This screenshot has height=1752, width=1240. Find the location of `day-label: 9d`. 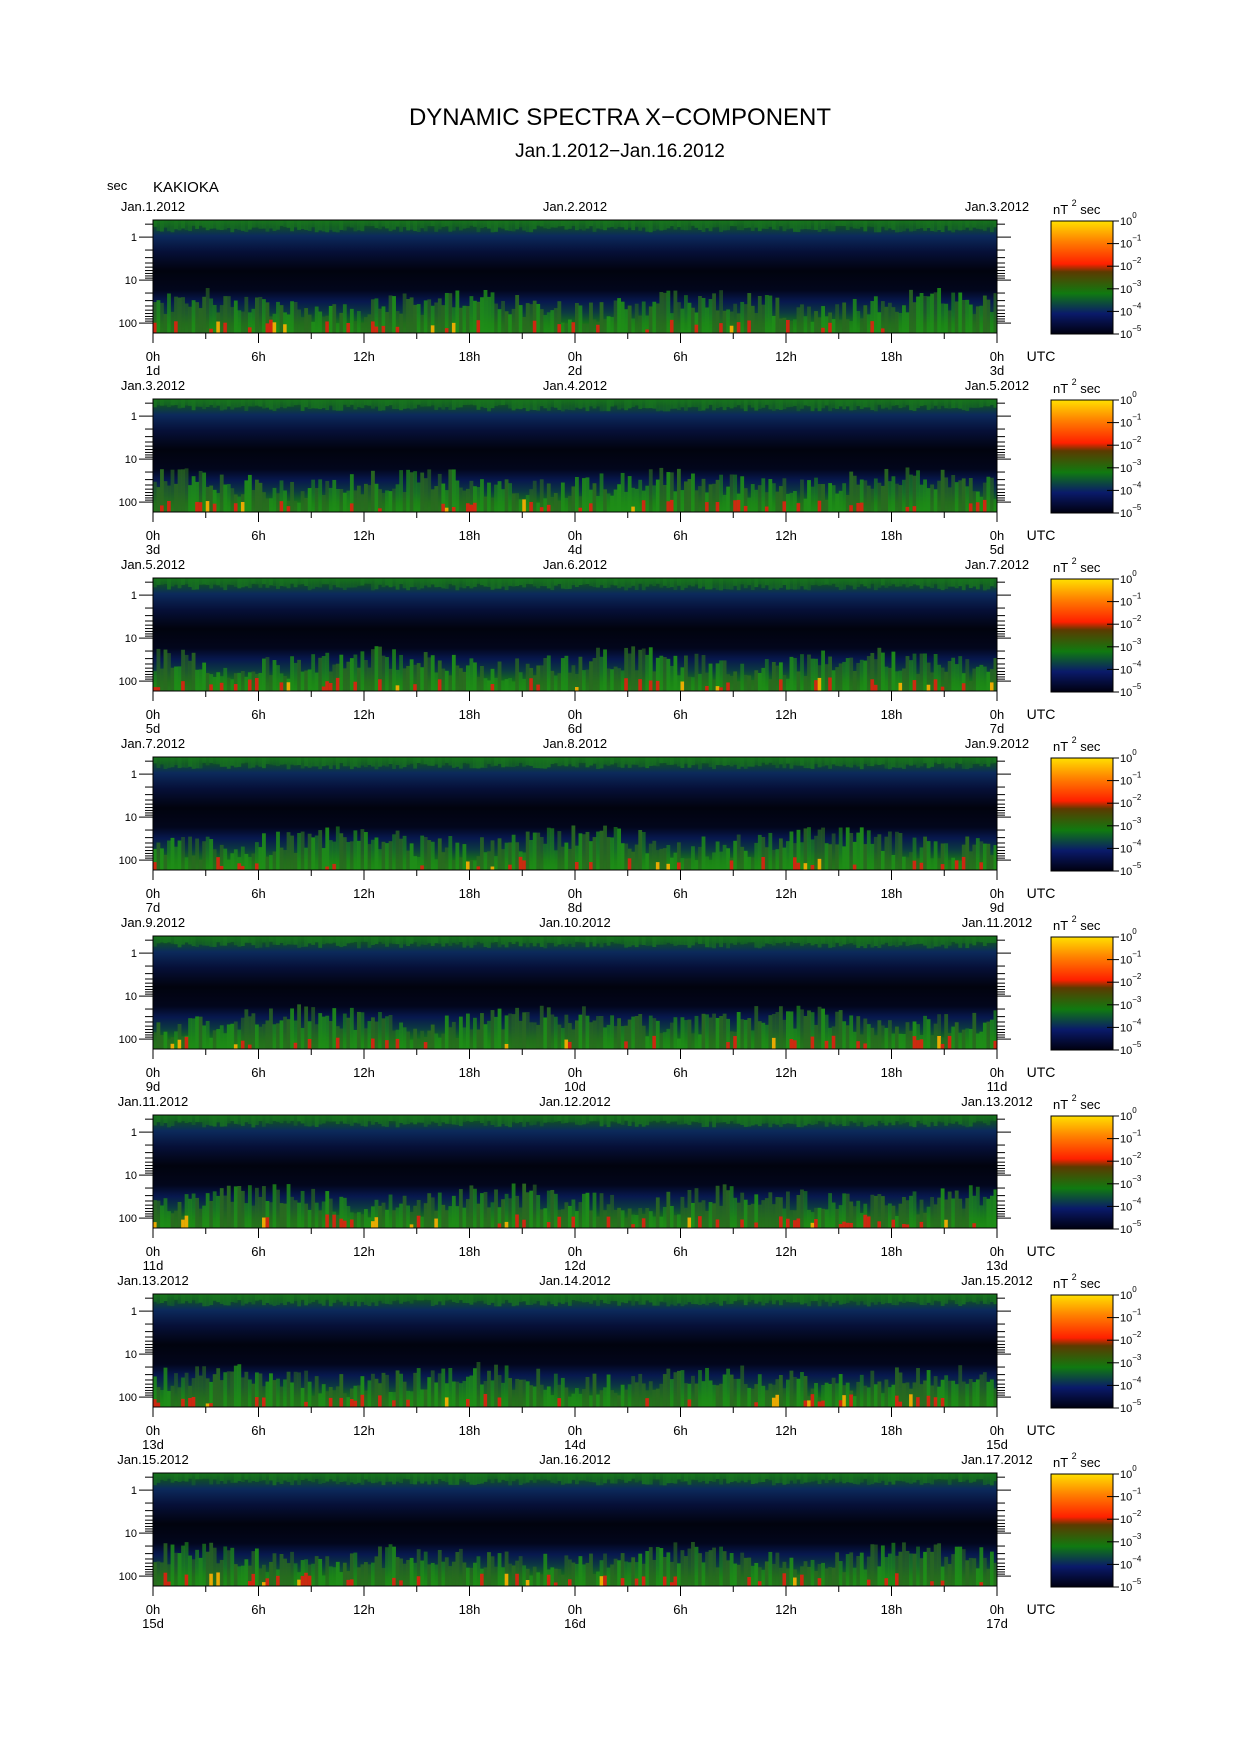

day-label: 9d is located at coordinates (153, 1086).